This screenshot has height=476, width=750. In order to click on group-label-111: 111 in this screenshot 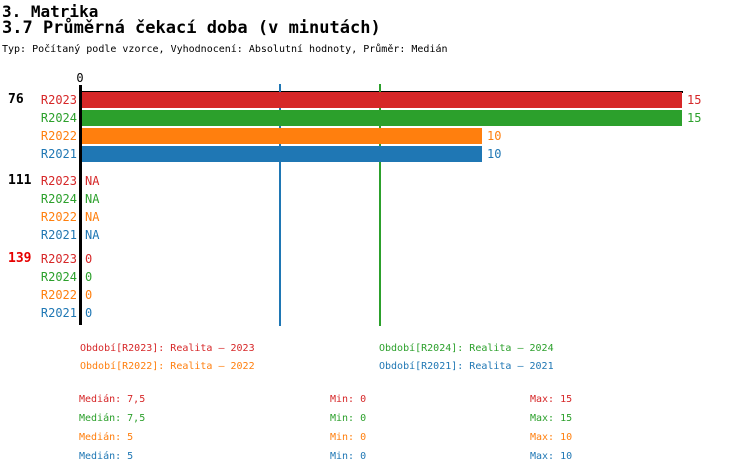, I will do `click(20, 180)`.